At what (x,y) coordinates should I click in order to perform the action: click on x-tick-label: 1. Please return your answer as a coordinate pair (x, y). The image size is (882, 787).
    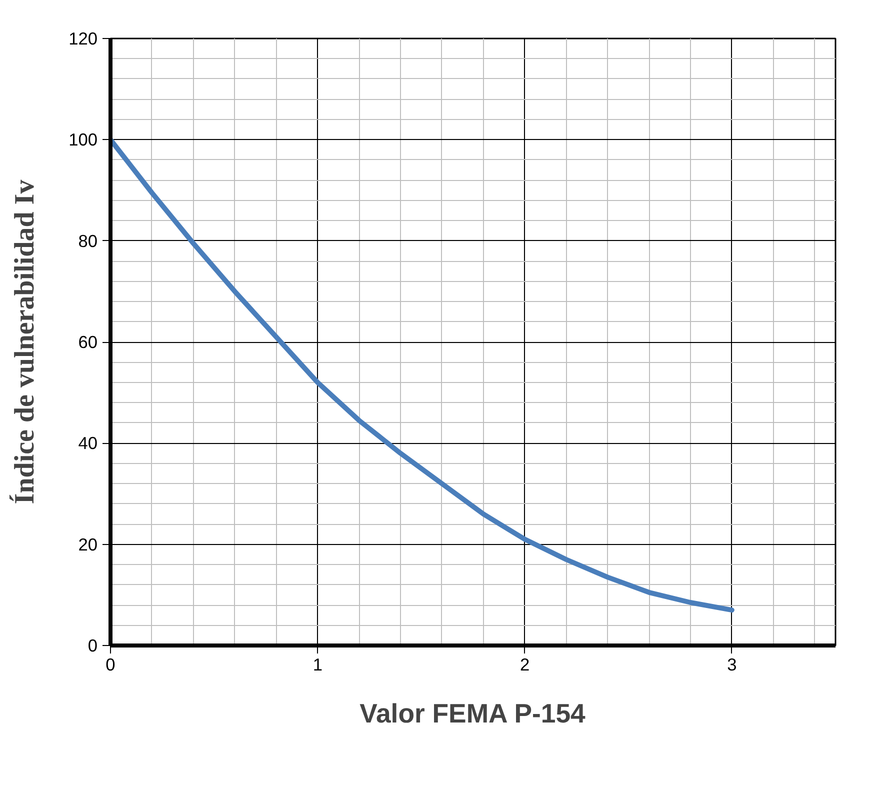
    Looking at the image, I should click on (317, 664).